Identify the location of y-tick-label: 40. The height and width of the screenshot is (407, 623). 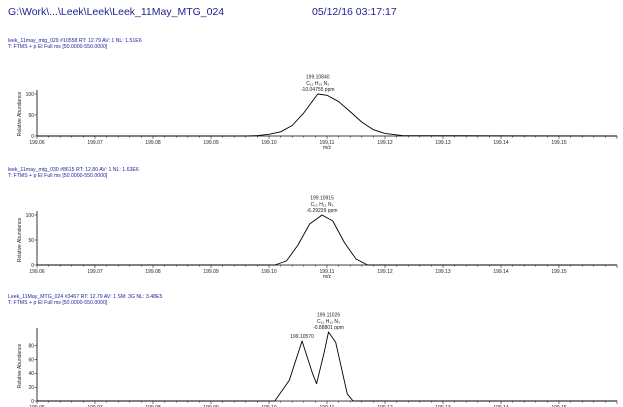
(31, 374).